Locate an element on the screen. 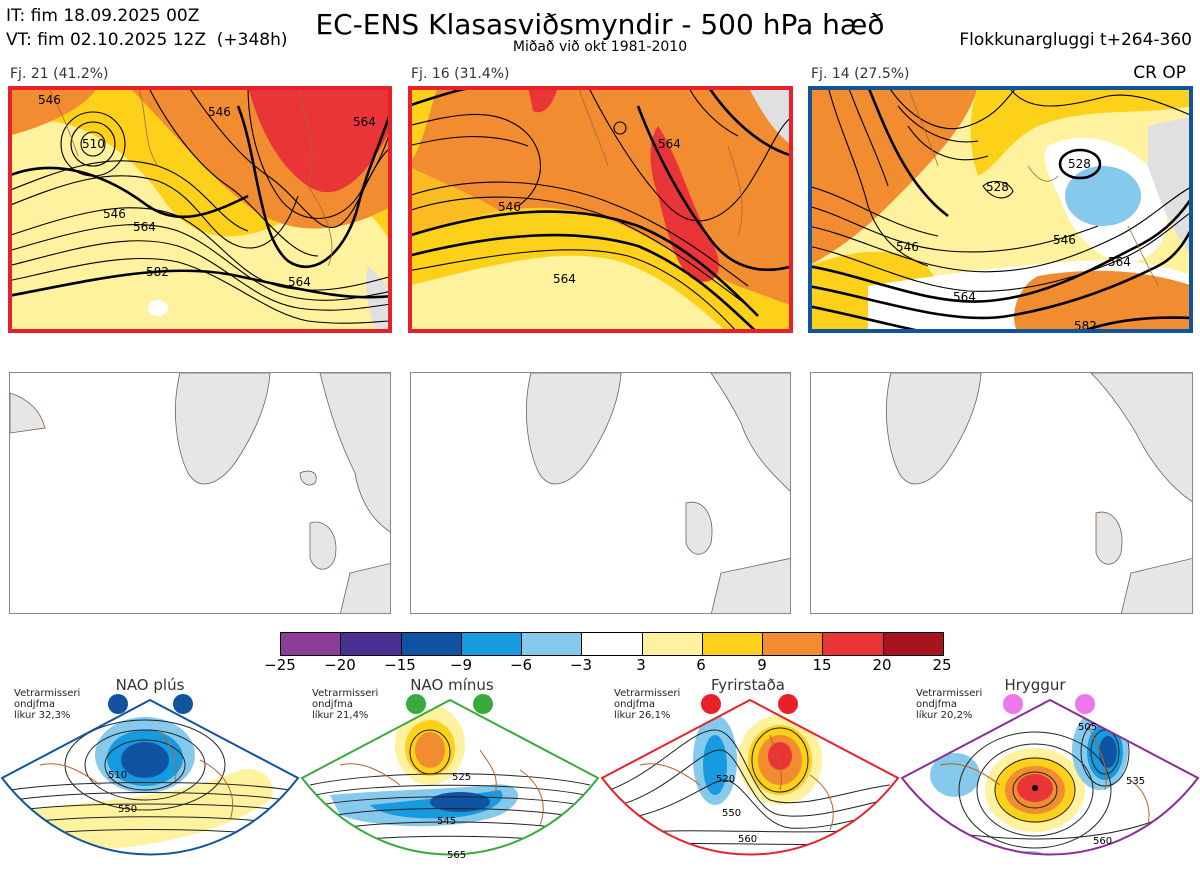 The image size is (1200, 875). colorbar-tick: 20 is located at coordinates (882, 665).